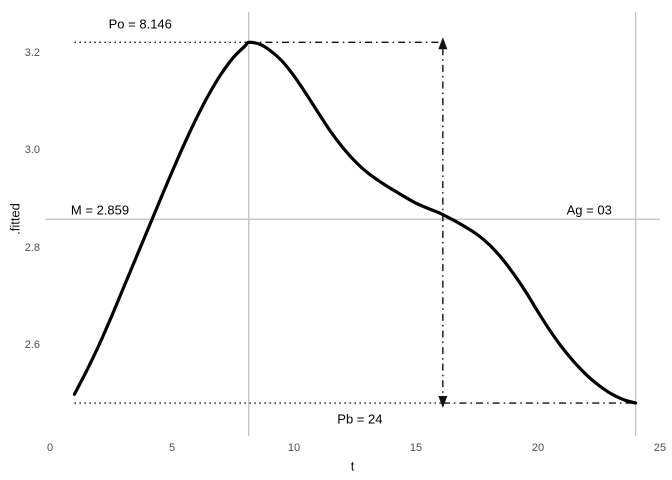 The image size is (672, 480). Describe the element at coordinates (32, 52) in the screenshot. I see `y-tick-label: 3.2` at that location.